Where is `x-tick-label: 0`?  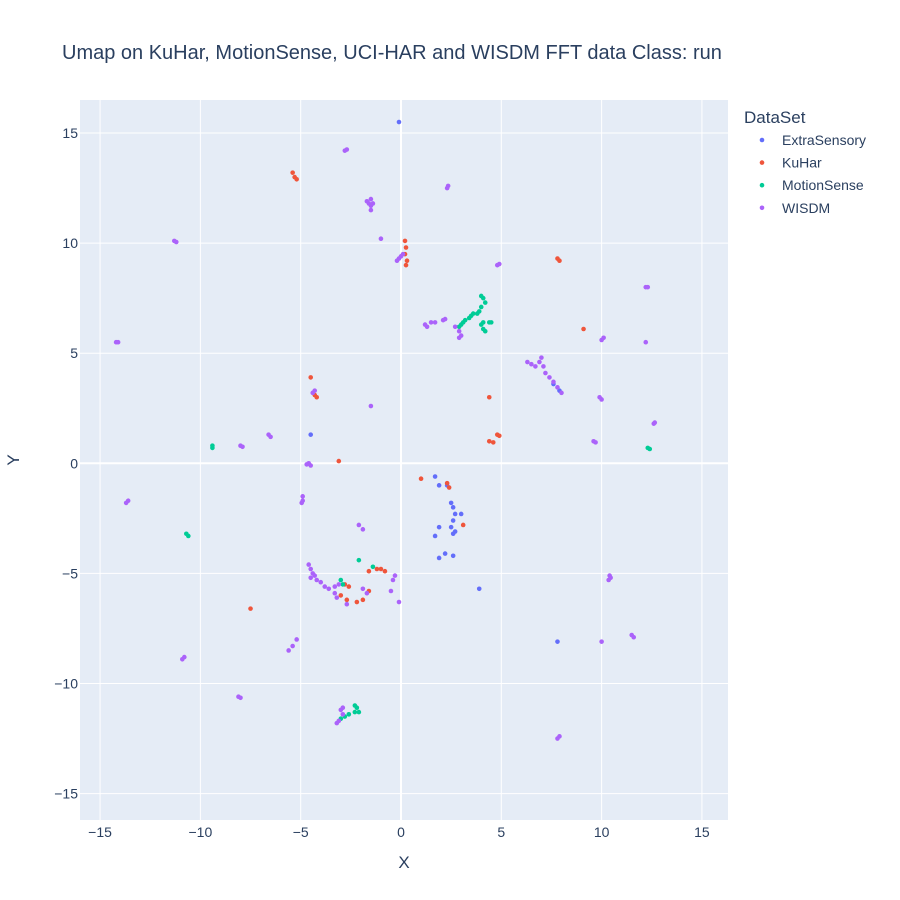 x-tick-label: 0 is located at coordinates (401, 832).